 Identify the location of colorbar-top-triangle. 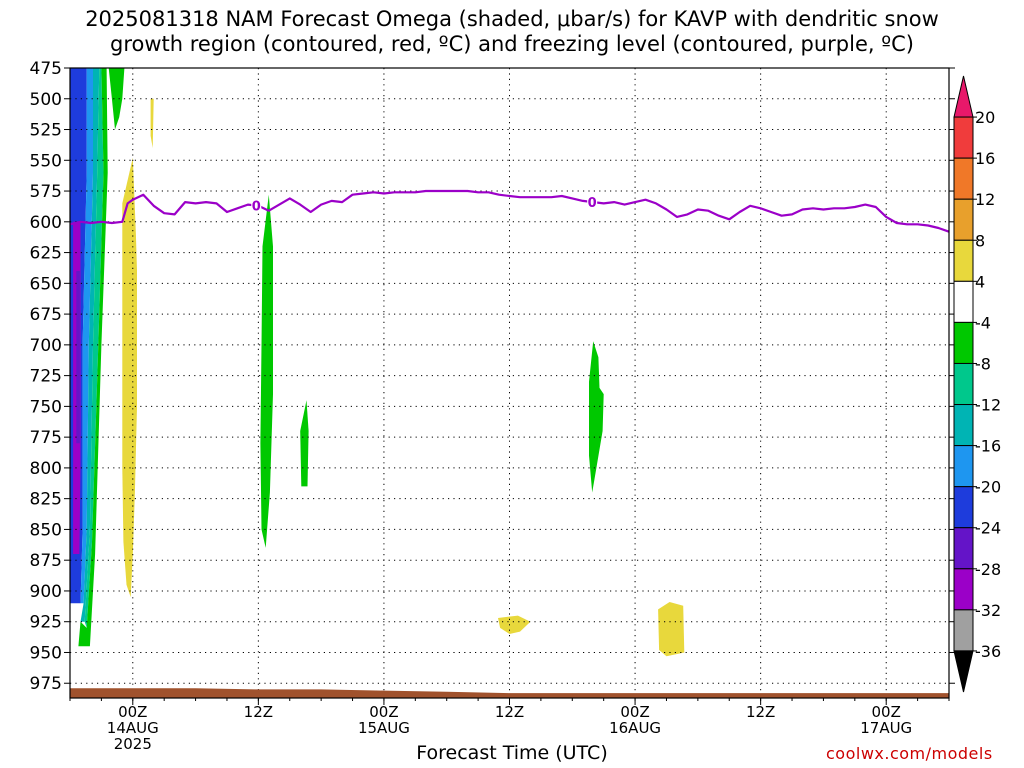
(963, 96).